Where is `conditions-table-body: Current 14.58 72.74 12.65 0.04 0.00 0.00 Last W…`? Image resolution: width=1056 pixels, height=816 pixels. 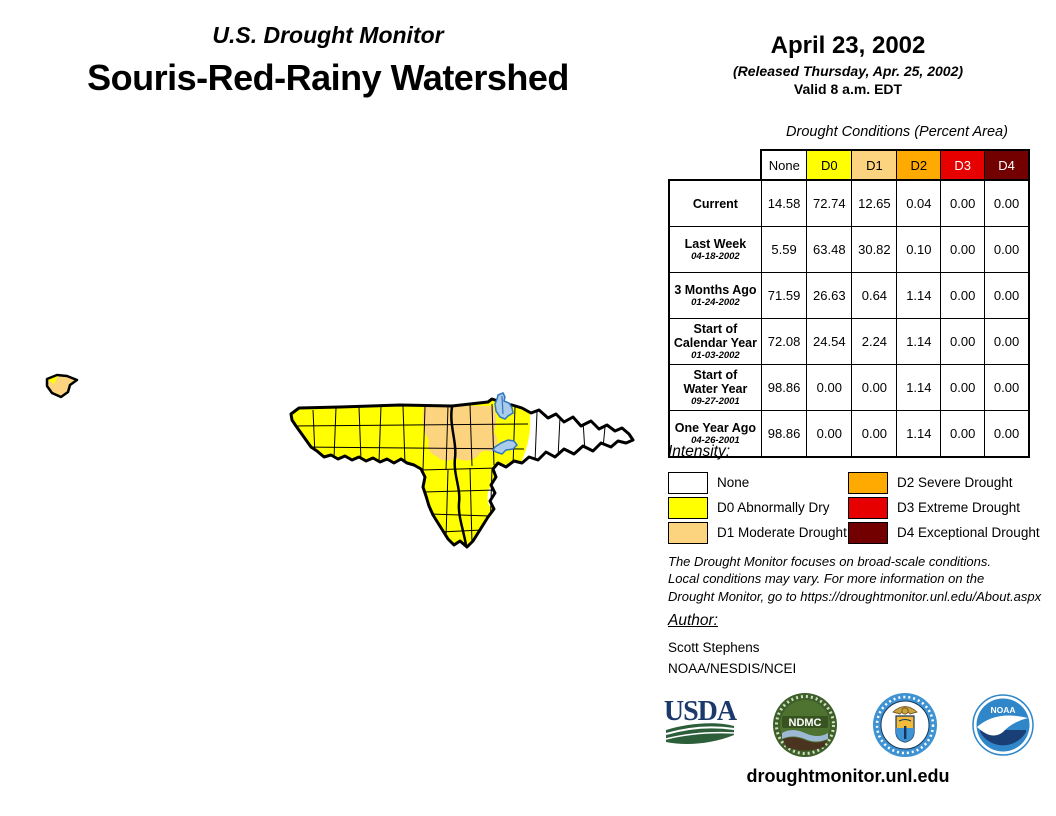
conditions-table-body: Current 14.58 72.74 12.65 0.04 0.00 0.00 Last W… is located at coordinates (849, 318).